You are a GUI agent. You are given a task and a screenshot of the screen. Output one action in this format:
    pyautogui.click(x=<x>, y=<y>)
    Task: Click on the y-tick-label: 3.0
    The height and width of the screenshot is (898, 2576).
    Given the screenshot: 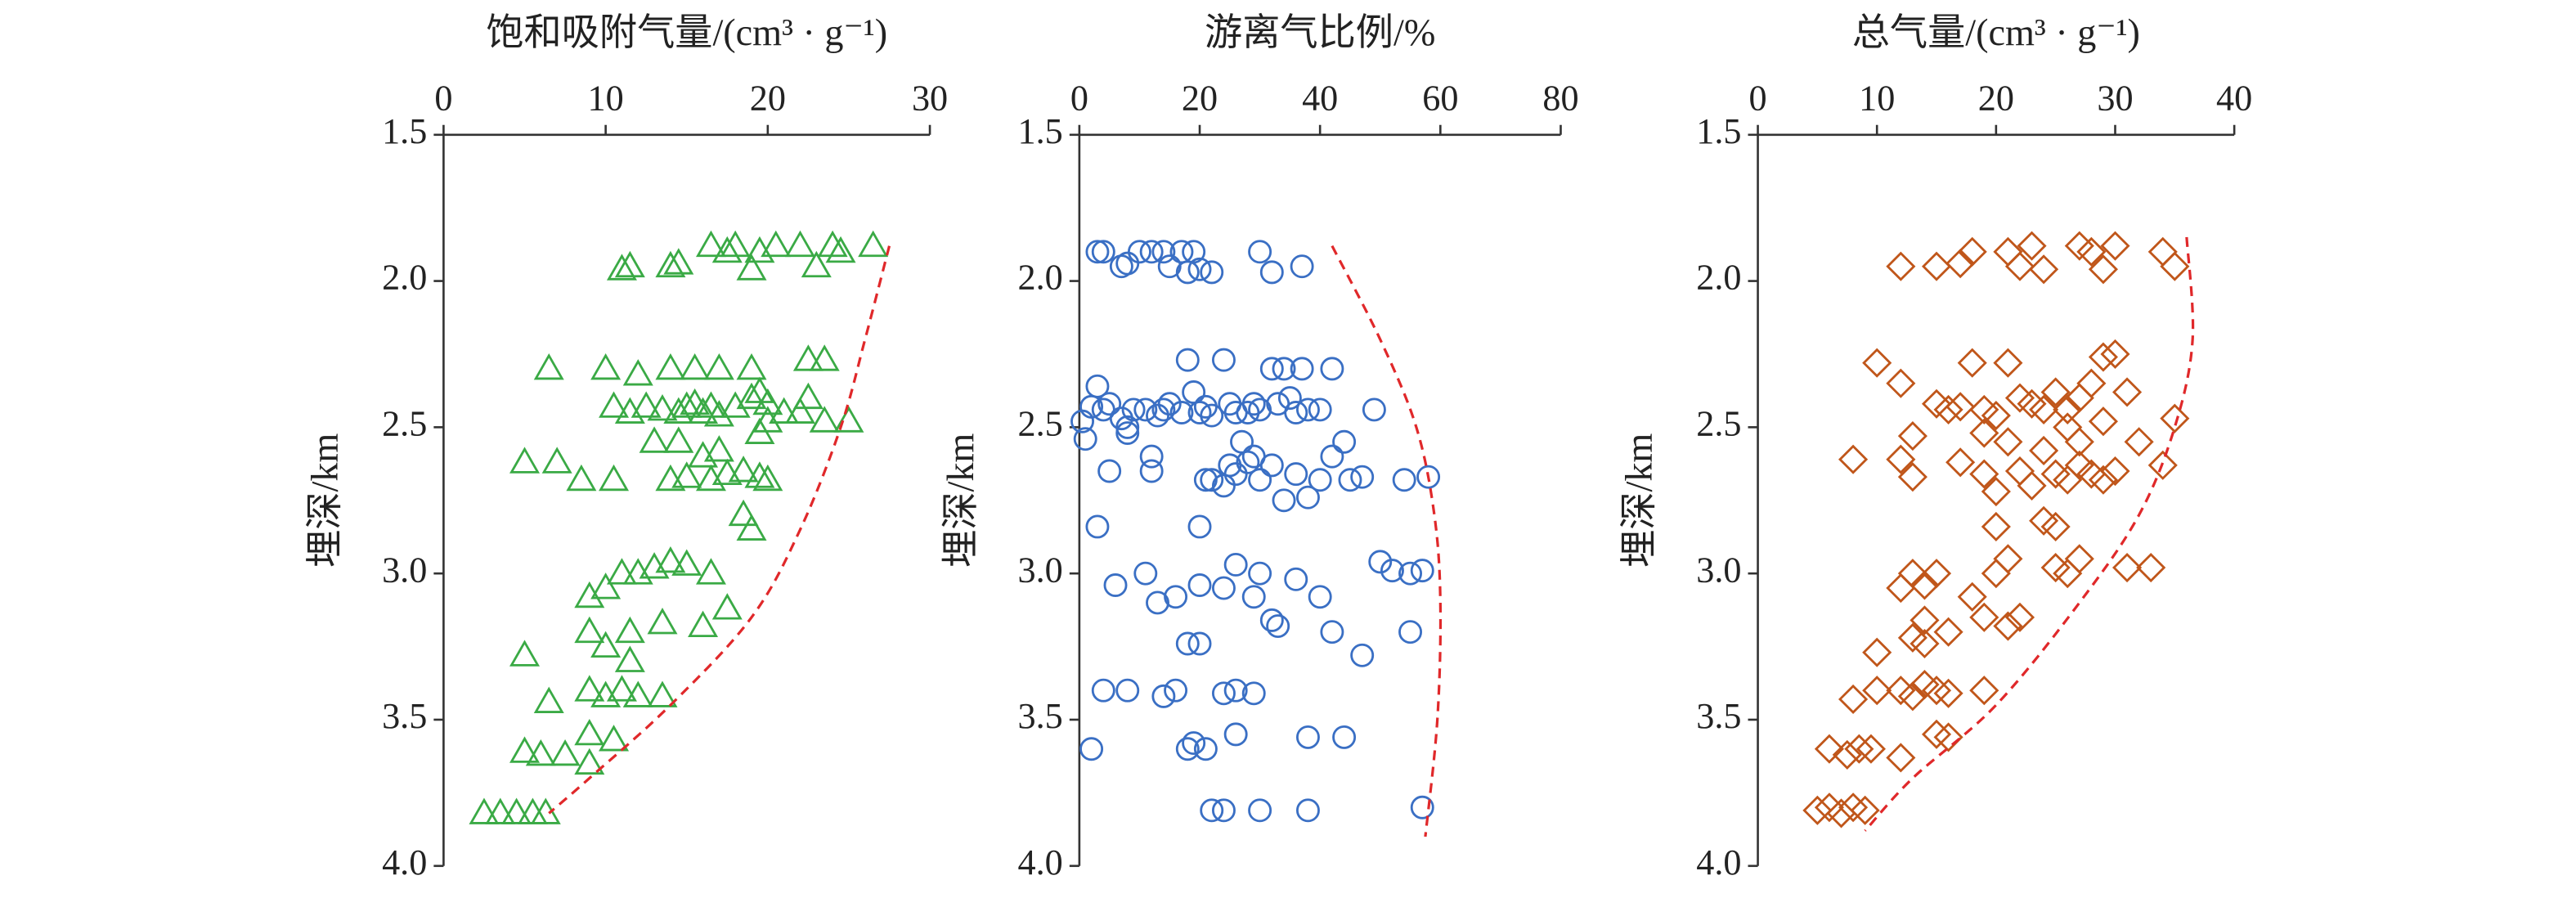 What is the action you would take?
    pyautogui.click(x=1040, y=570)
    